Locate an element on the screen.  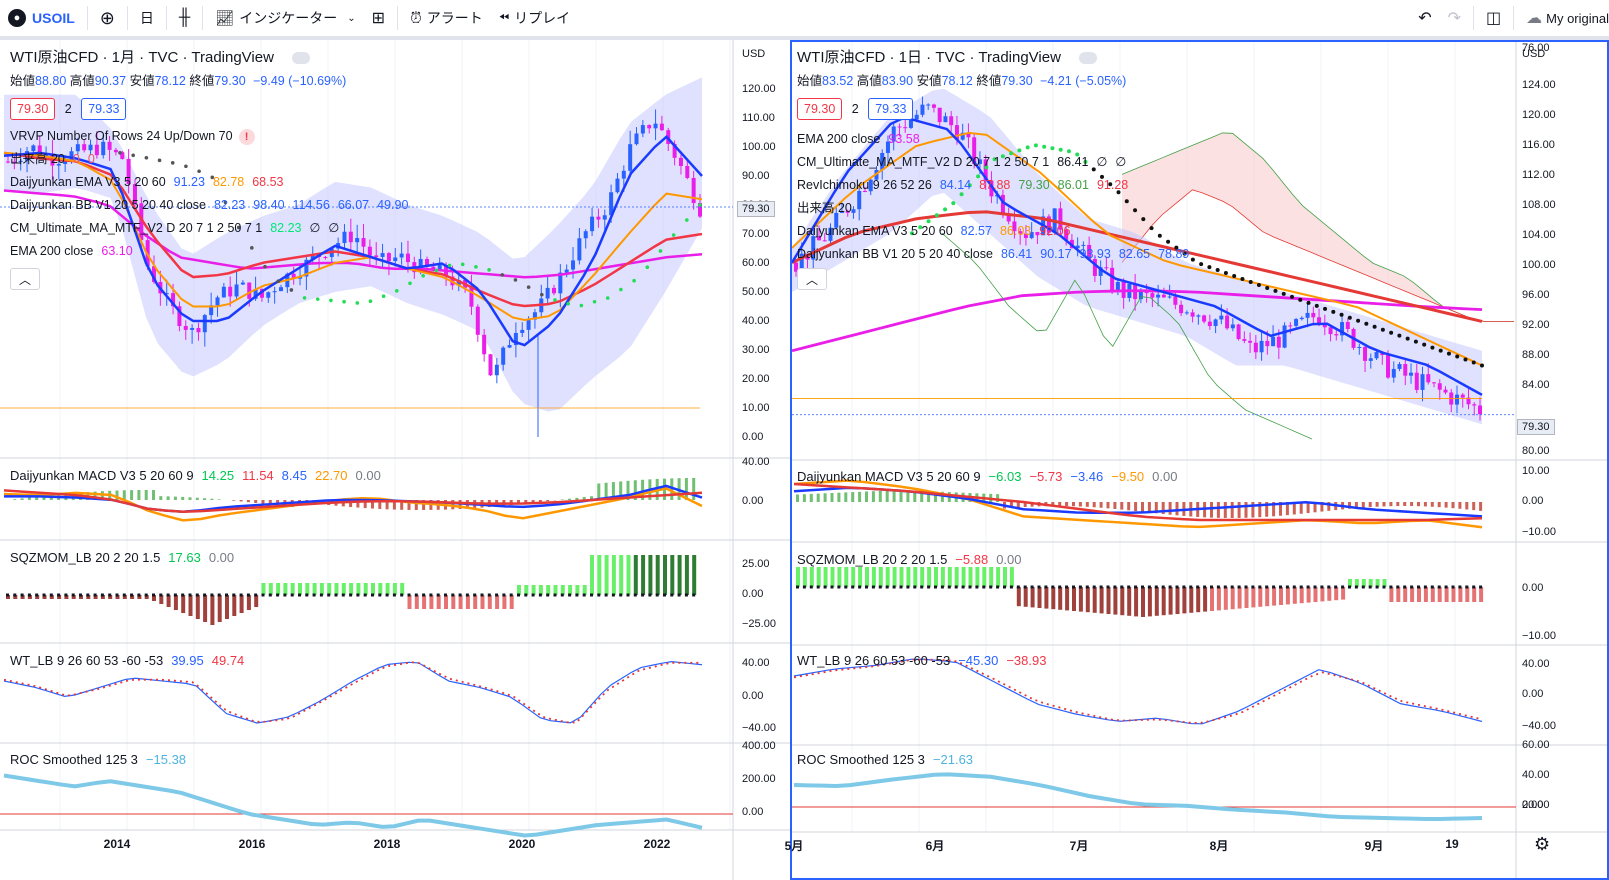
save-layout-button: ☁ My original is located at coordinates (1563, 18).